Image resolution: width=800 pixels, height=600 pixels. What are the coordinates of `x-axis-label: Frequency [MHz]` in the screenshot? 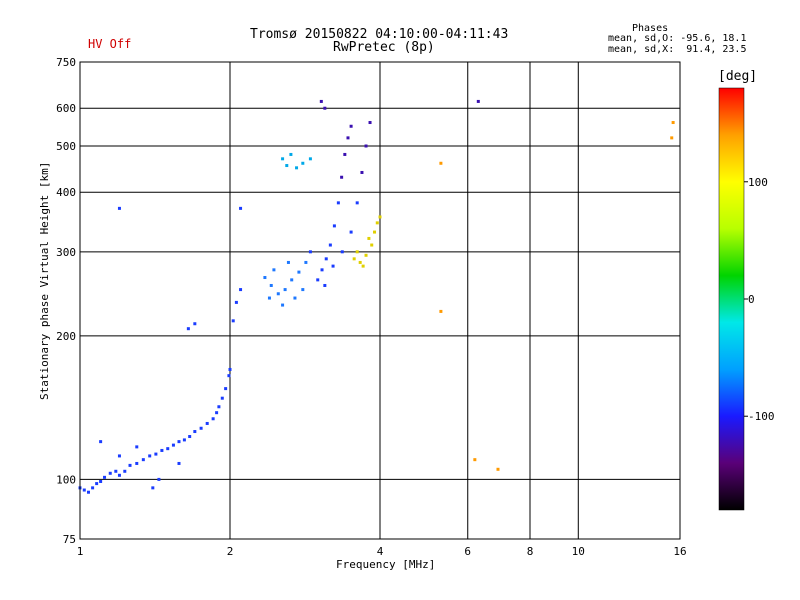 It's located at (386, 564).